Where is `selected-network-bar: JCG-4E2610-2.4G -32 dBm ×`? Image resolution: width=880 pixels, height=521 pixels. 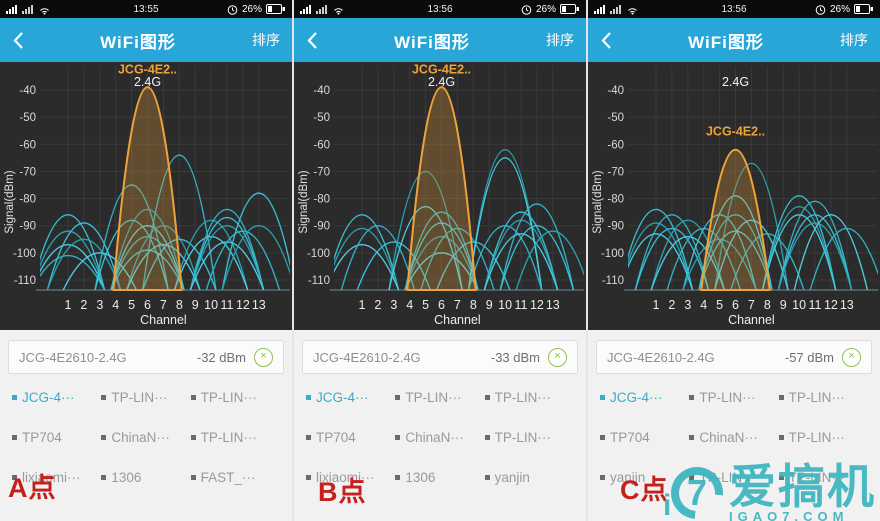
selected-network-bar: JCG-4E2610-2.4G -32 dBm × is located at coordinates (146, 357).